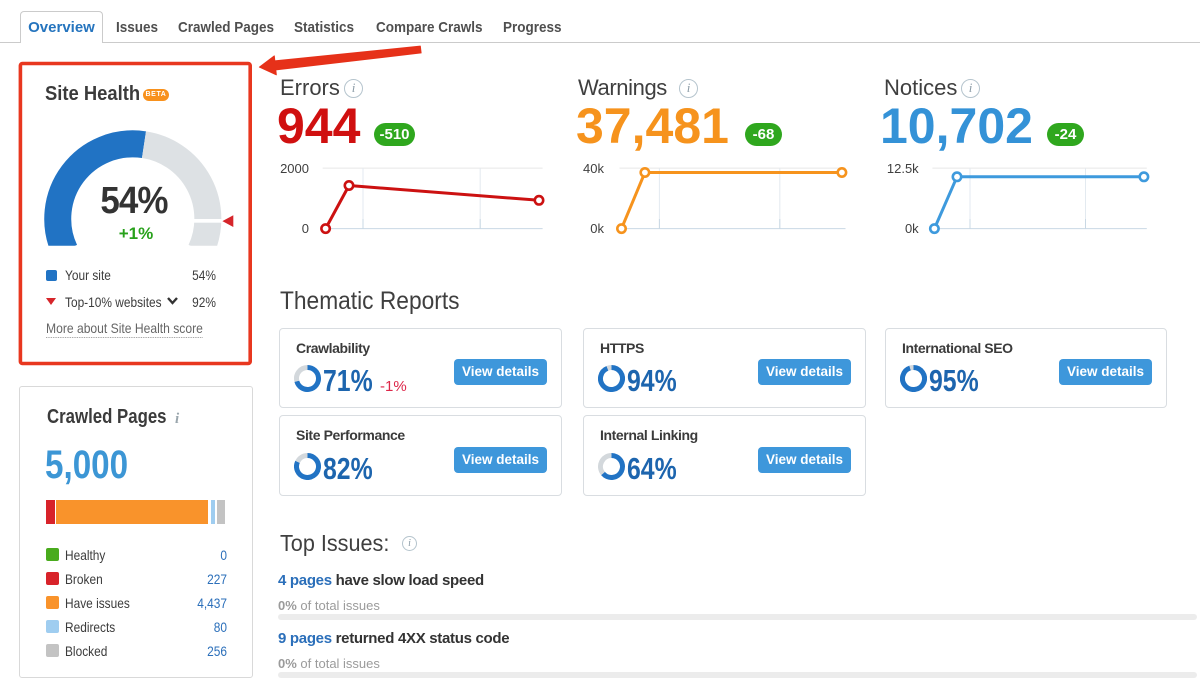  What do you see at coordinates (903, 168) in the screenshot?
I see `svg-text: 12.5k` at bounding box center [903, 168].